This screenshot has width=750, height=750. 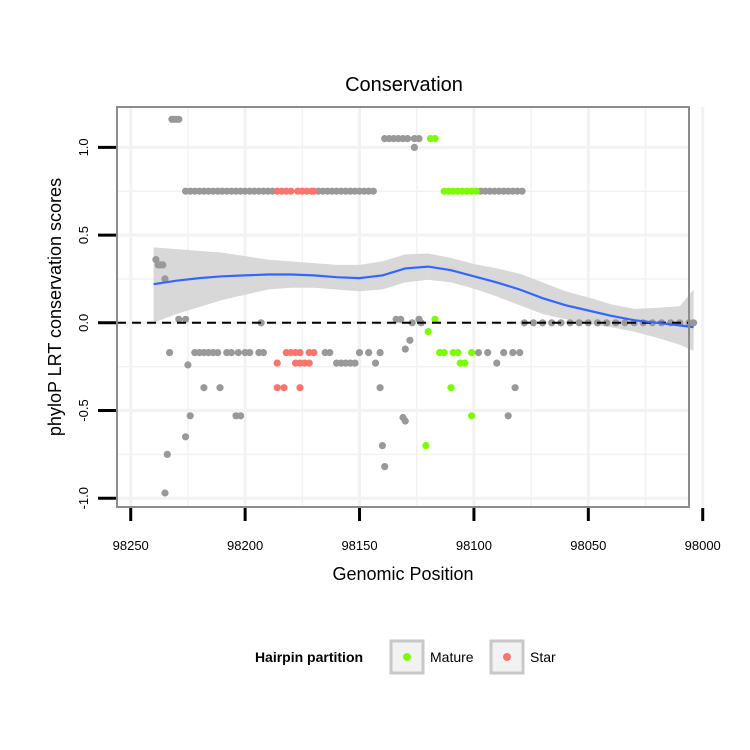 I want to click on legend-item-mature: Mature, so click(x=431, y=657).